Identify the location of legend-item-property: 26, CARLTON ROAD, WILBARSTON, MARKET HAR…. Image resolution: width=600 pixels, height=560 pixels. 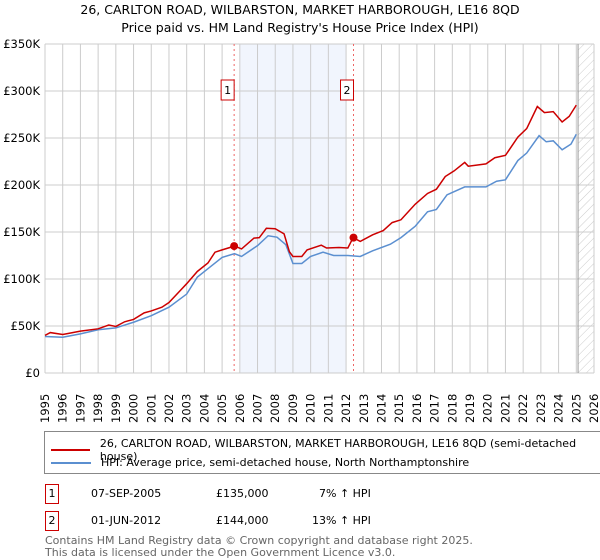
(325, 450).